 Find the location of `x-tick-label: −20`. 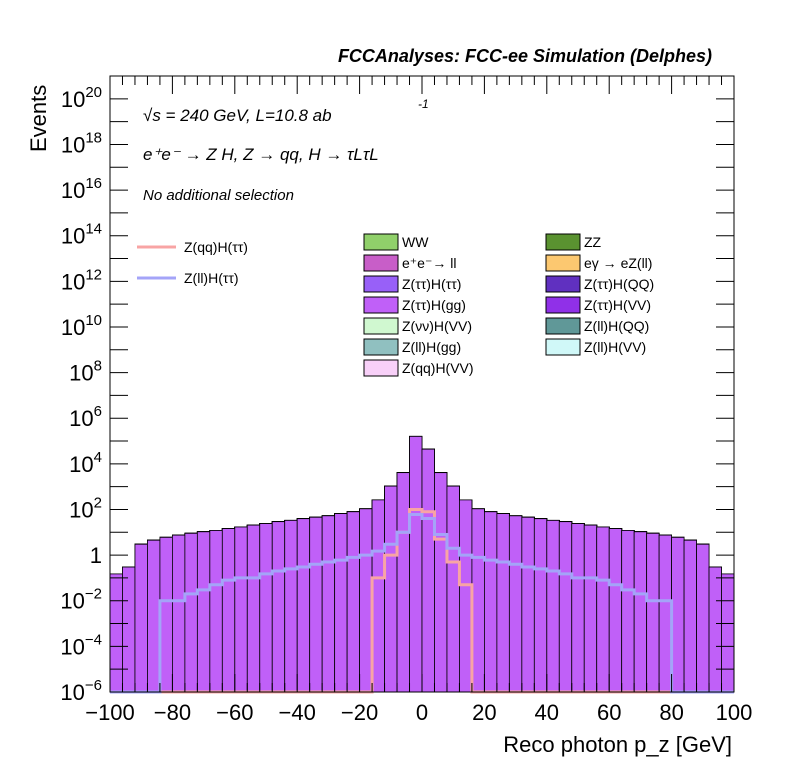

x-tick-label: −20 is located at coordinates (359, 712).